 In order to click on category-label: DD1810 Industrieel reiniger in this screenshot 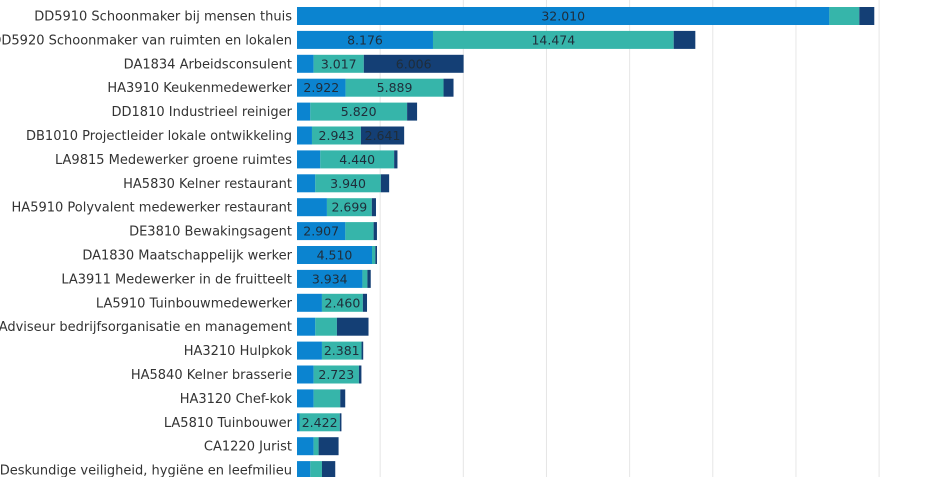, I will do `click(202, 112)`.